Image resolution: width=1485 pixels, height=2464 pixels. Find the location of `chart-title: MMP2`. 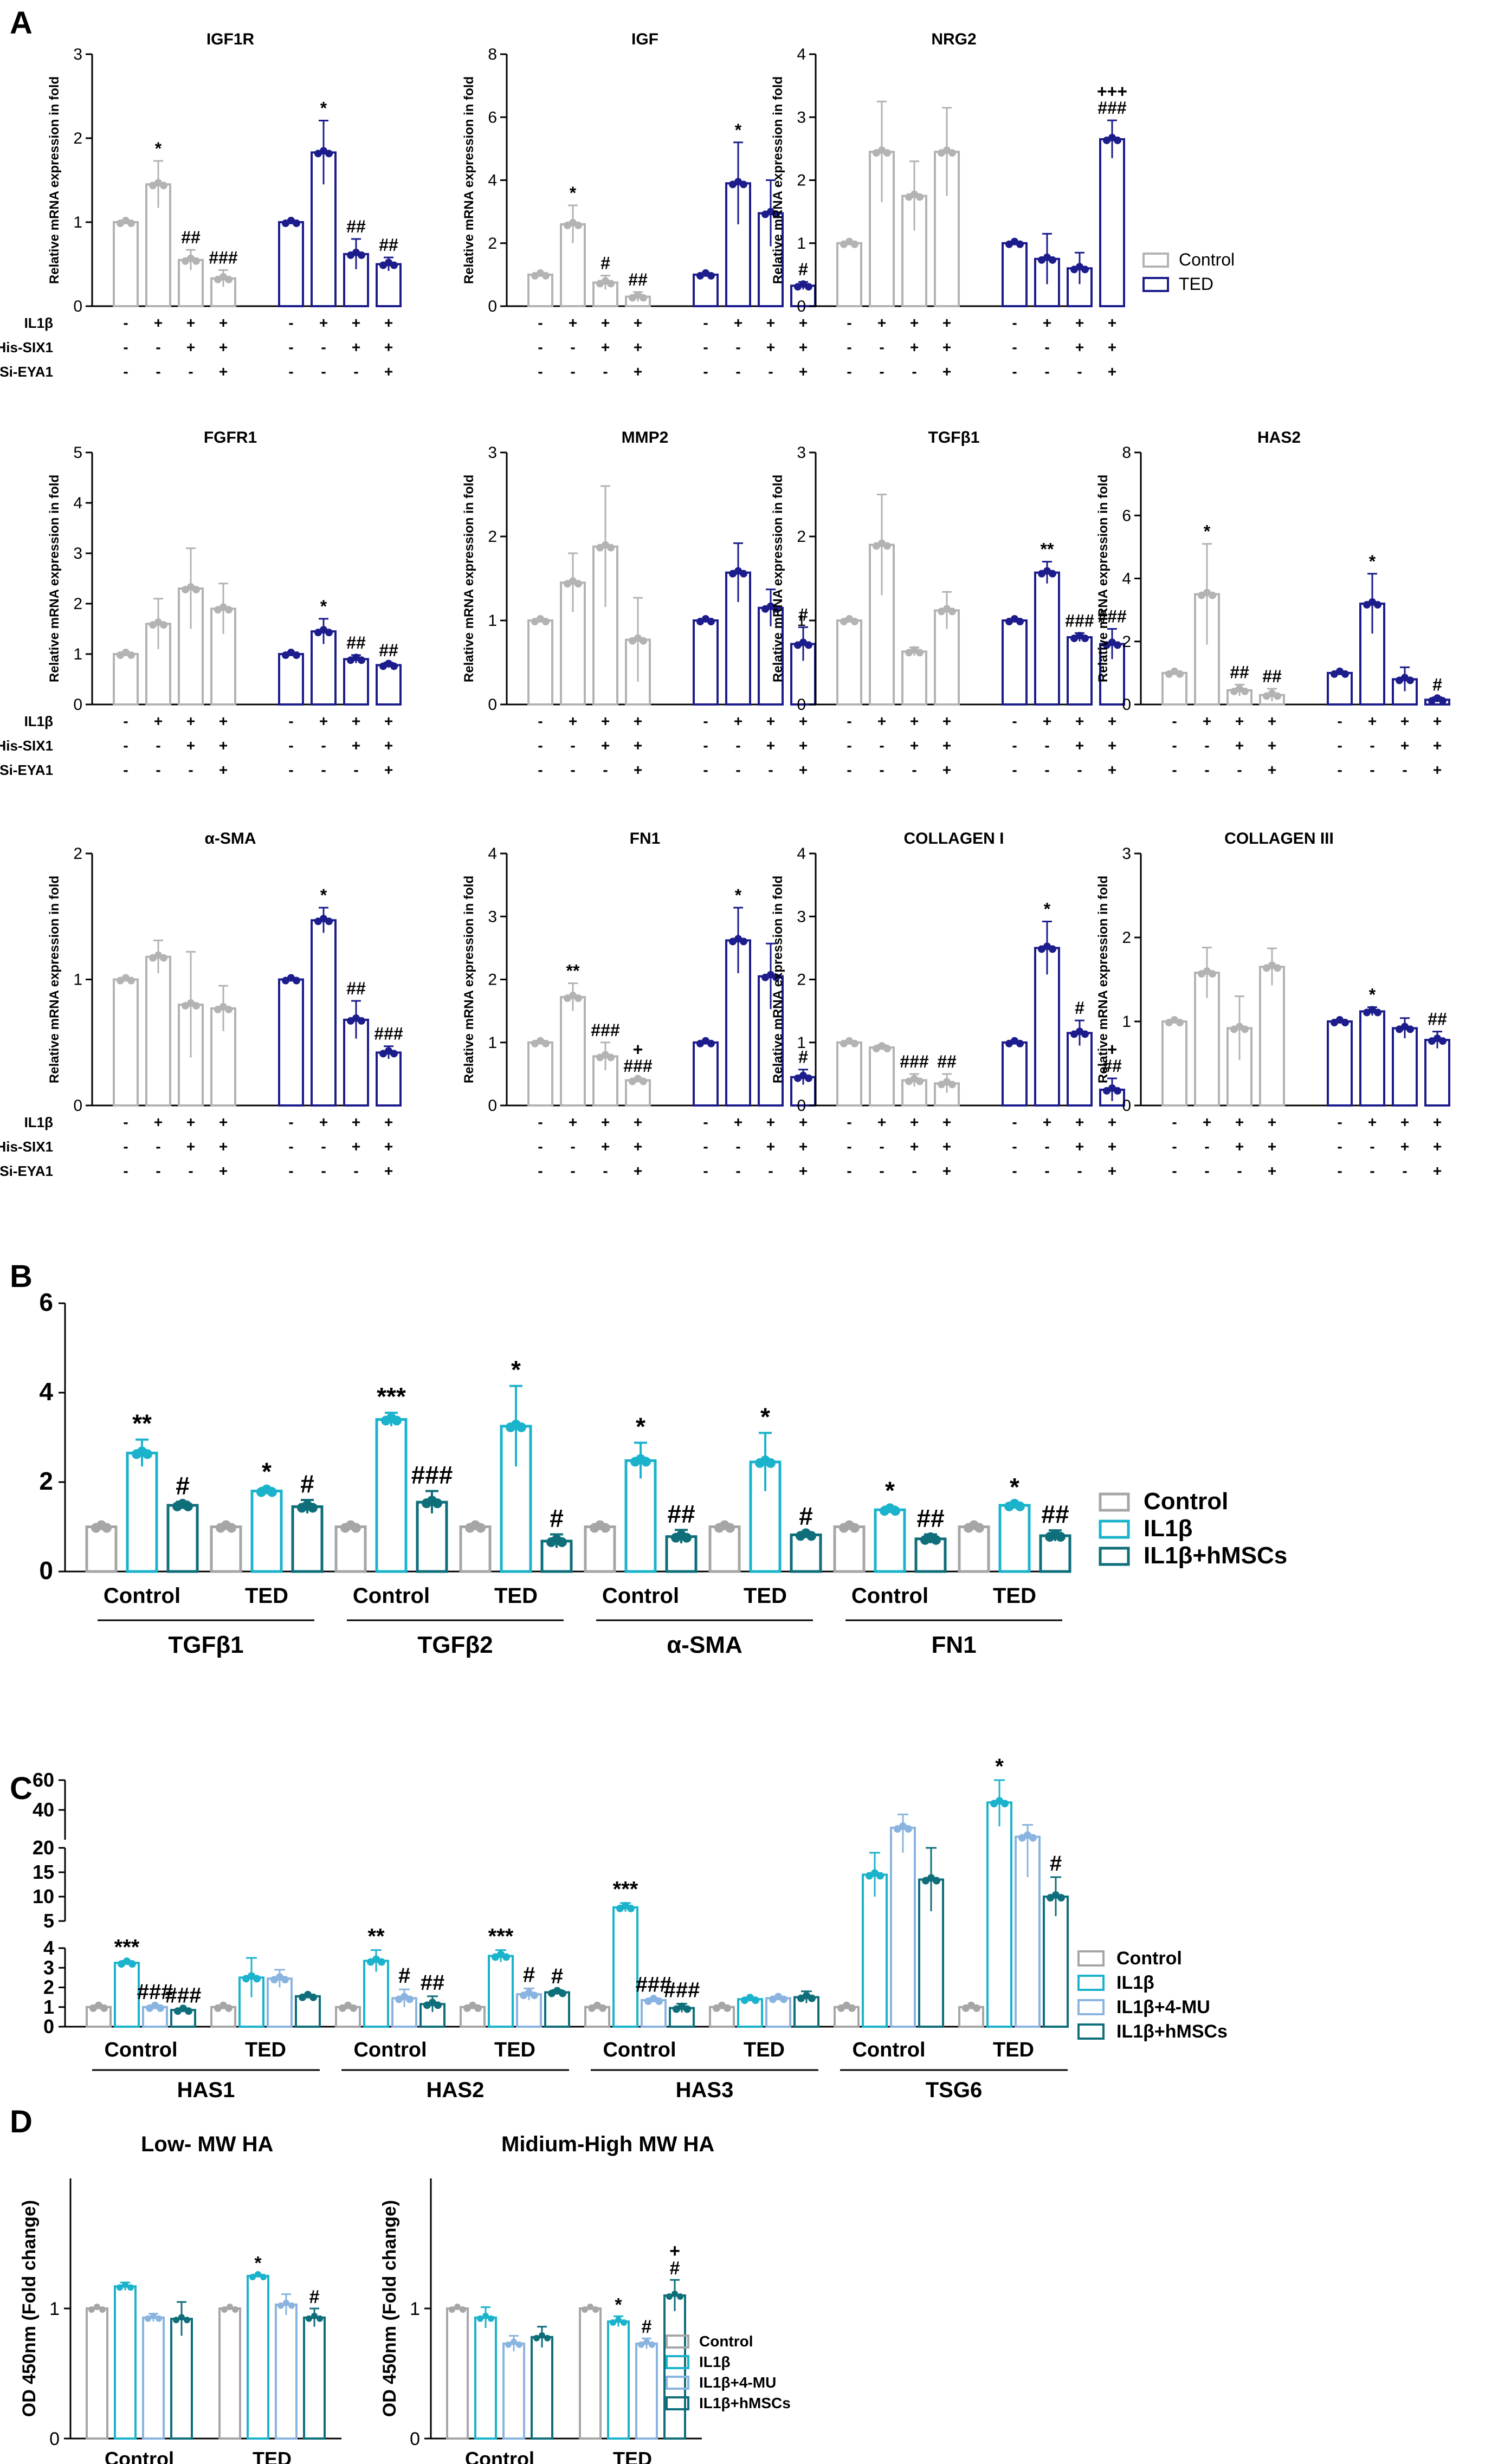

chart-title: MMP2 is located at coordinates (645, 438).